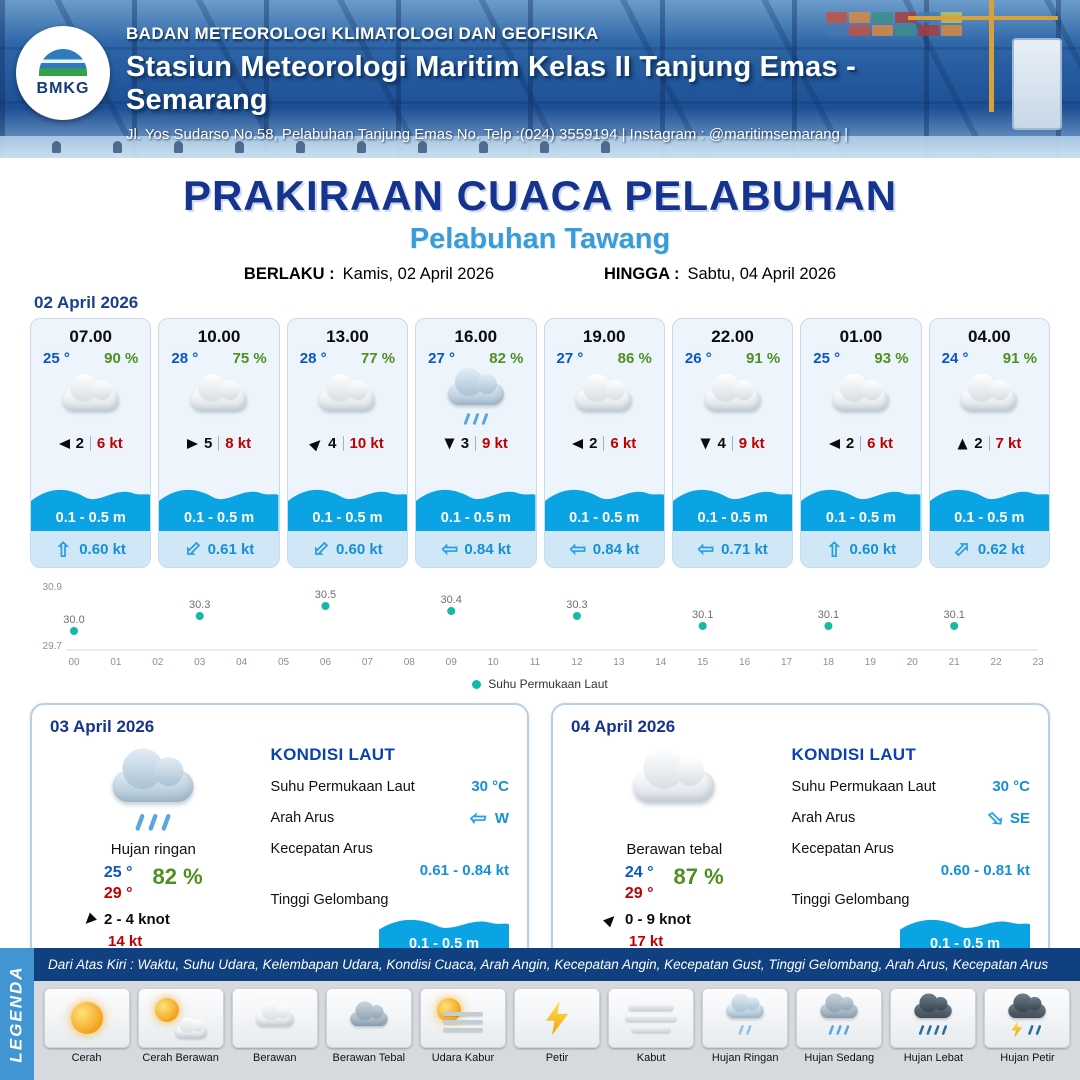 Image resolution: width=1080 pixels, height=1080 pixels. I want to click on svg-text: 06, so click(326, 662).